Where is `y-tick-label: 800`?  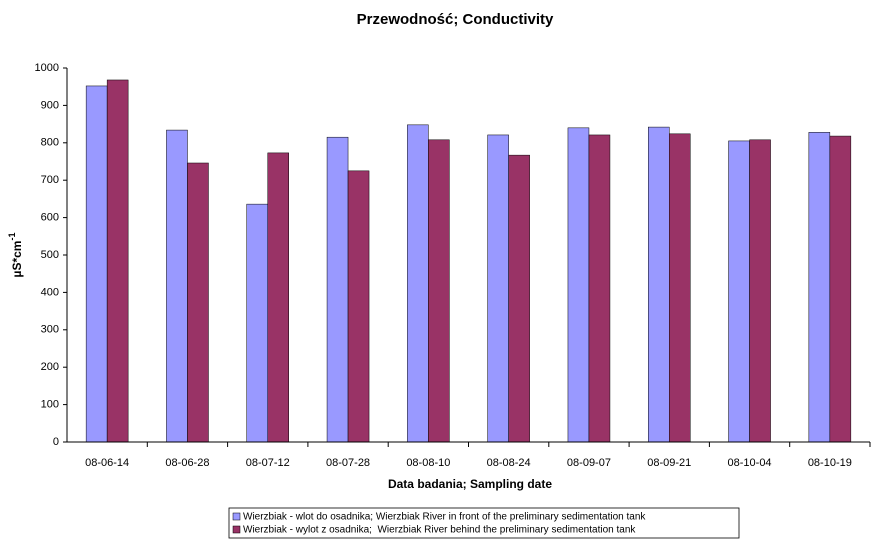
y-tick-label: 800 is located at coordinates (50, 143).